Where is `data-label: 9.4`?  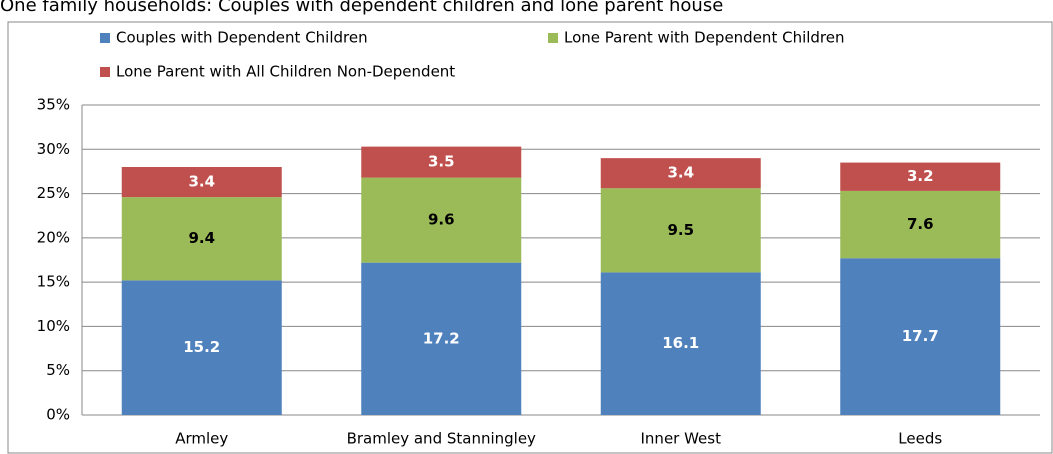 data-label: 9.4 is located at coordinates (201, 238).